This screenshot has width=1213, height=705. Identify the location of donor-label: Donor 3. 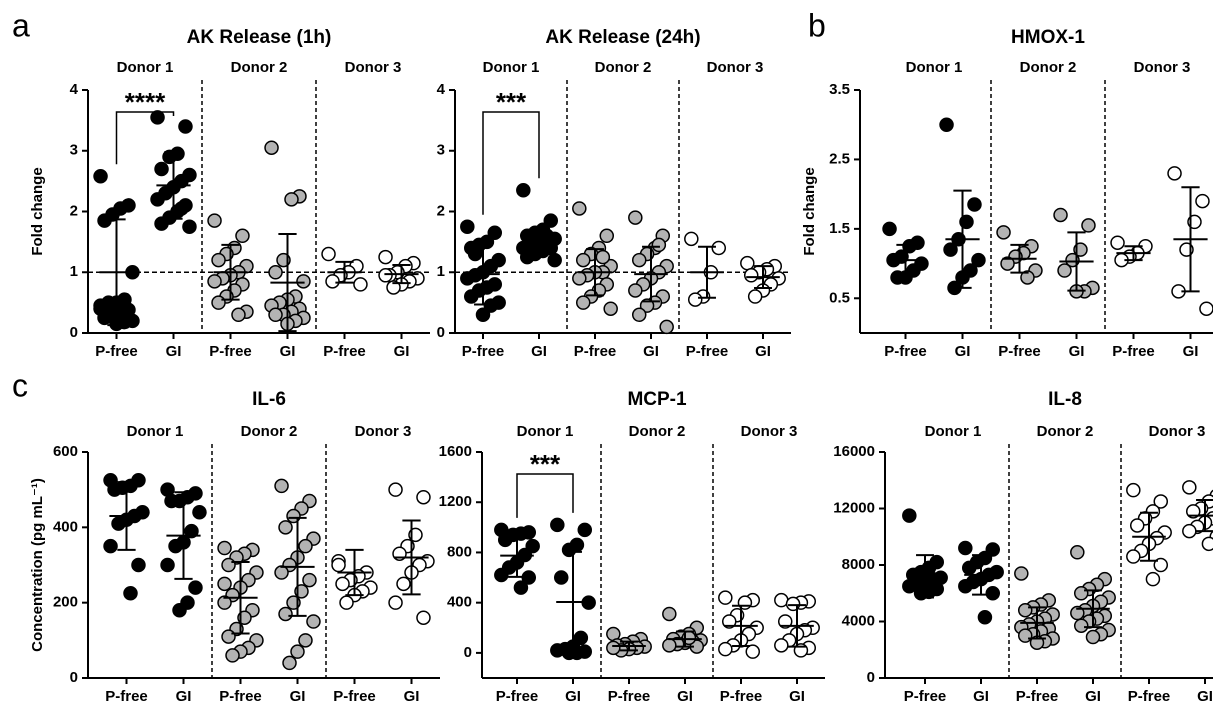
(373, 67).